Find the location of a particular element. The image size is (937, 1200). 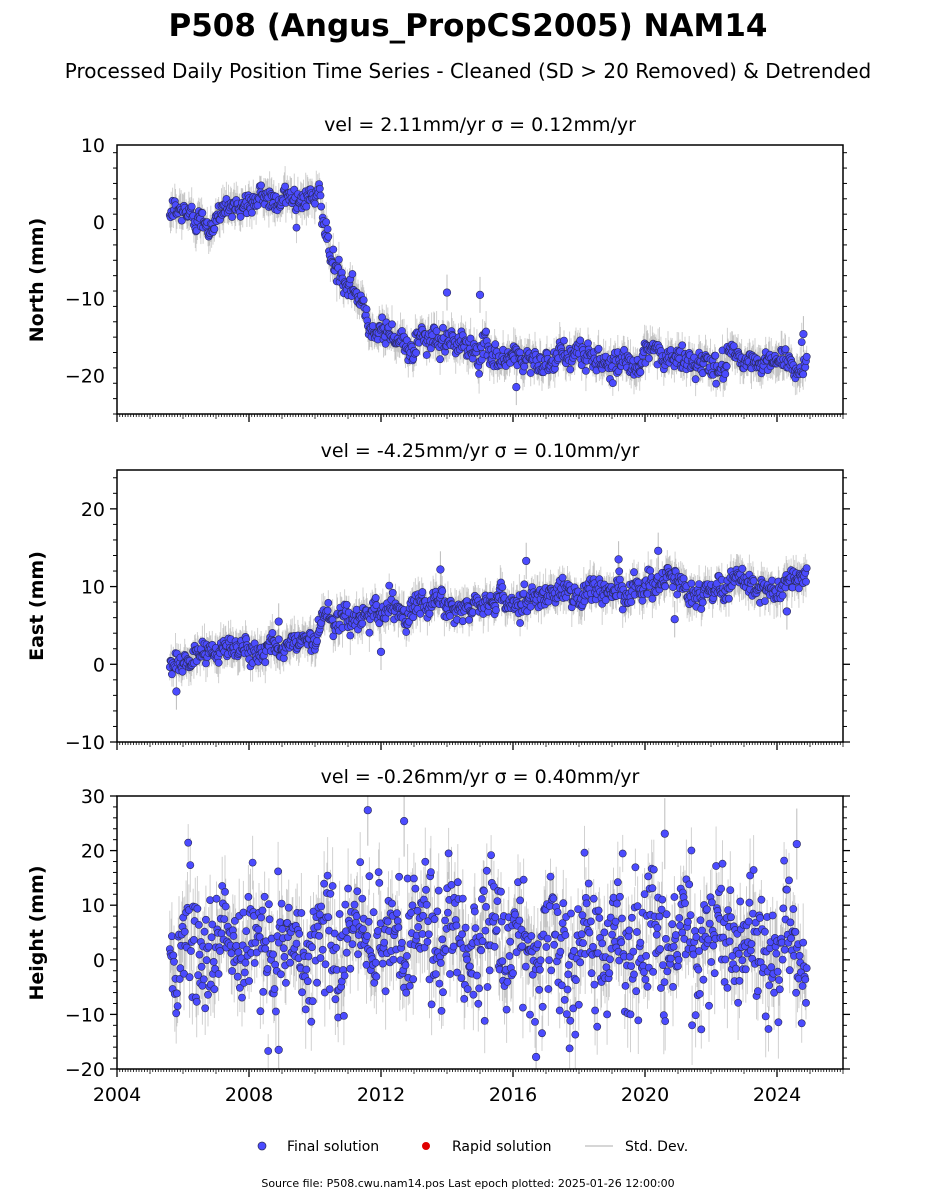

y-tick-label: 20 is located at coordinates (93, 510).